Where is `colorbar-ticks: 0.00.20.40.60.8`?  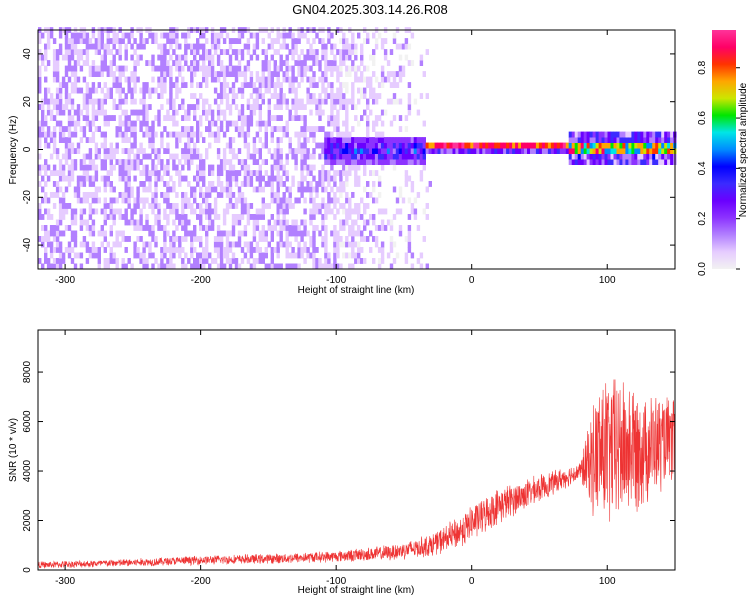
colorbar-ticks: 0.00.20.40.60.8 is located at coordinates (718, 168).